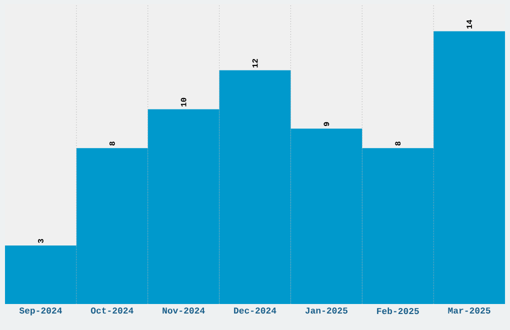  I want to click on x-tick-label: Nov-2024, so click(183, 311).